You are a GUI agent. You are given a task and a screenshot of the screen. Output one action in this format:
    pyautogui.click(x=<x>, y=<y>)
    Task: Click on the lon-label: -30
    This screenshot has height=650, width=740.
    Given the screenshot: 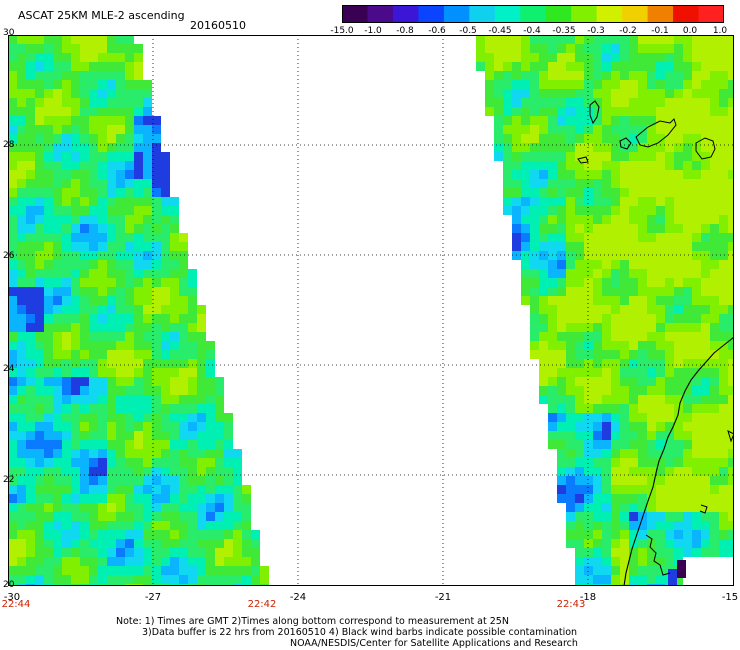 What is the action you would take?
    pyautogui.click(x=12, y=597)
    